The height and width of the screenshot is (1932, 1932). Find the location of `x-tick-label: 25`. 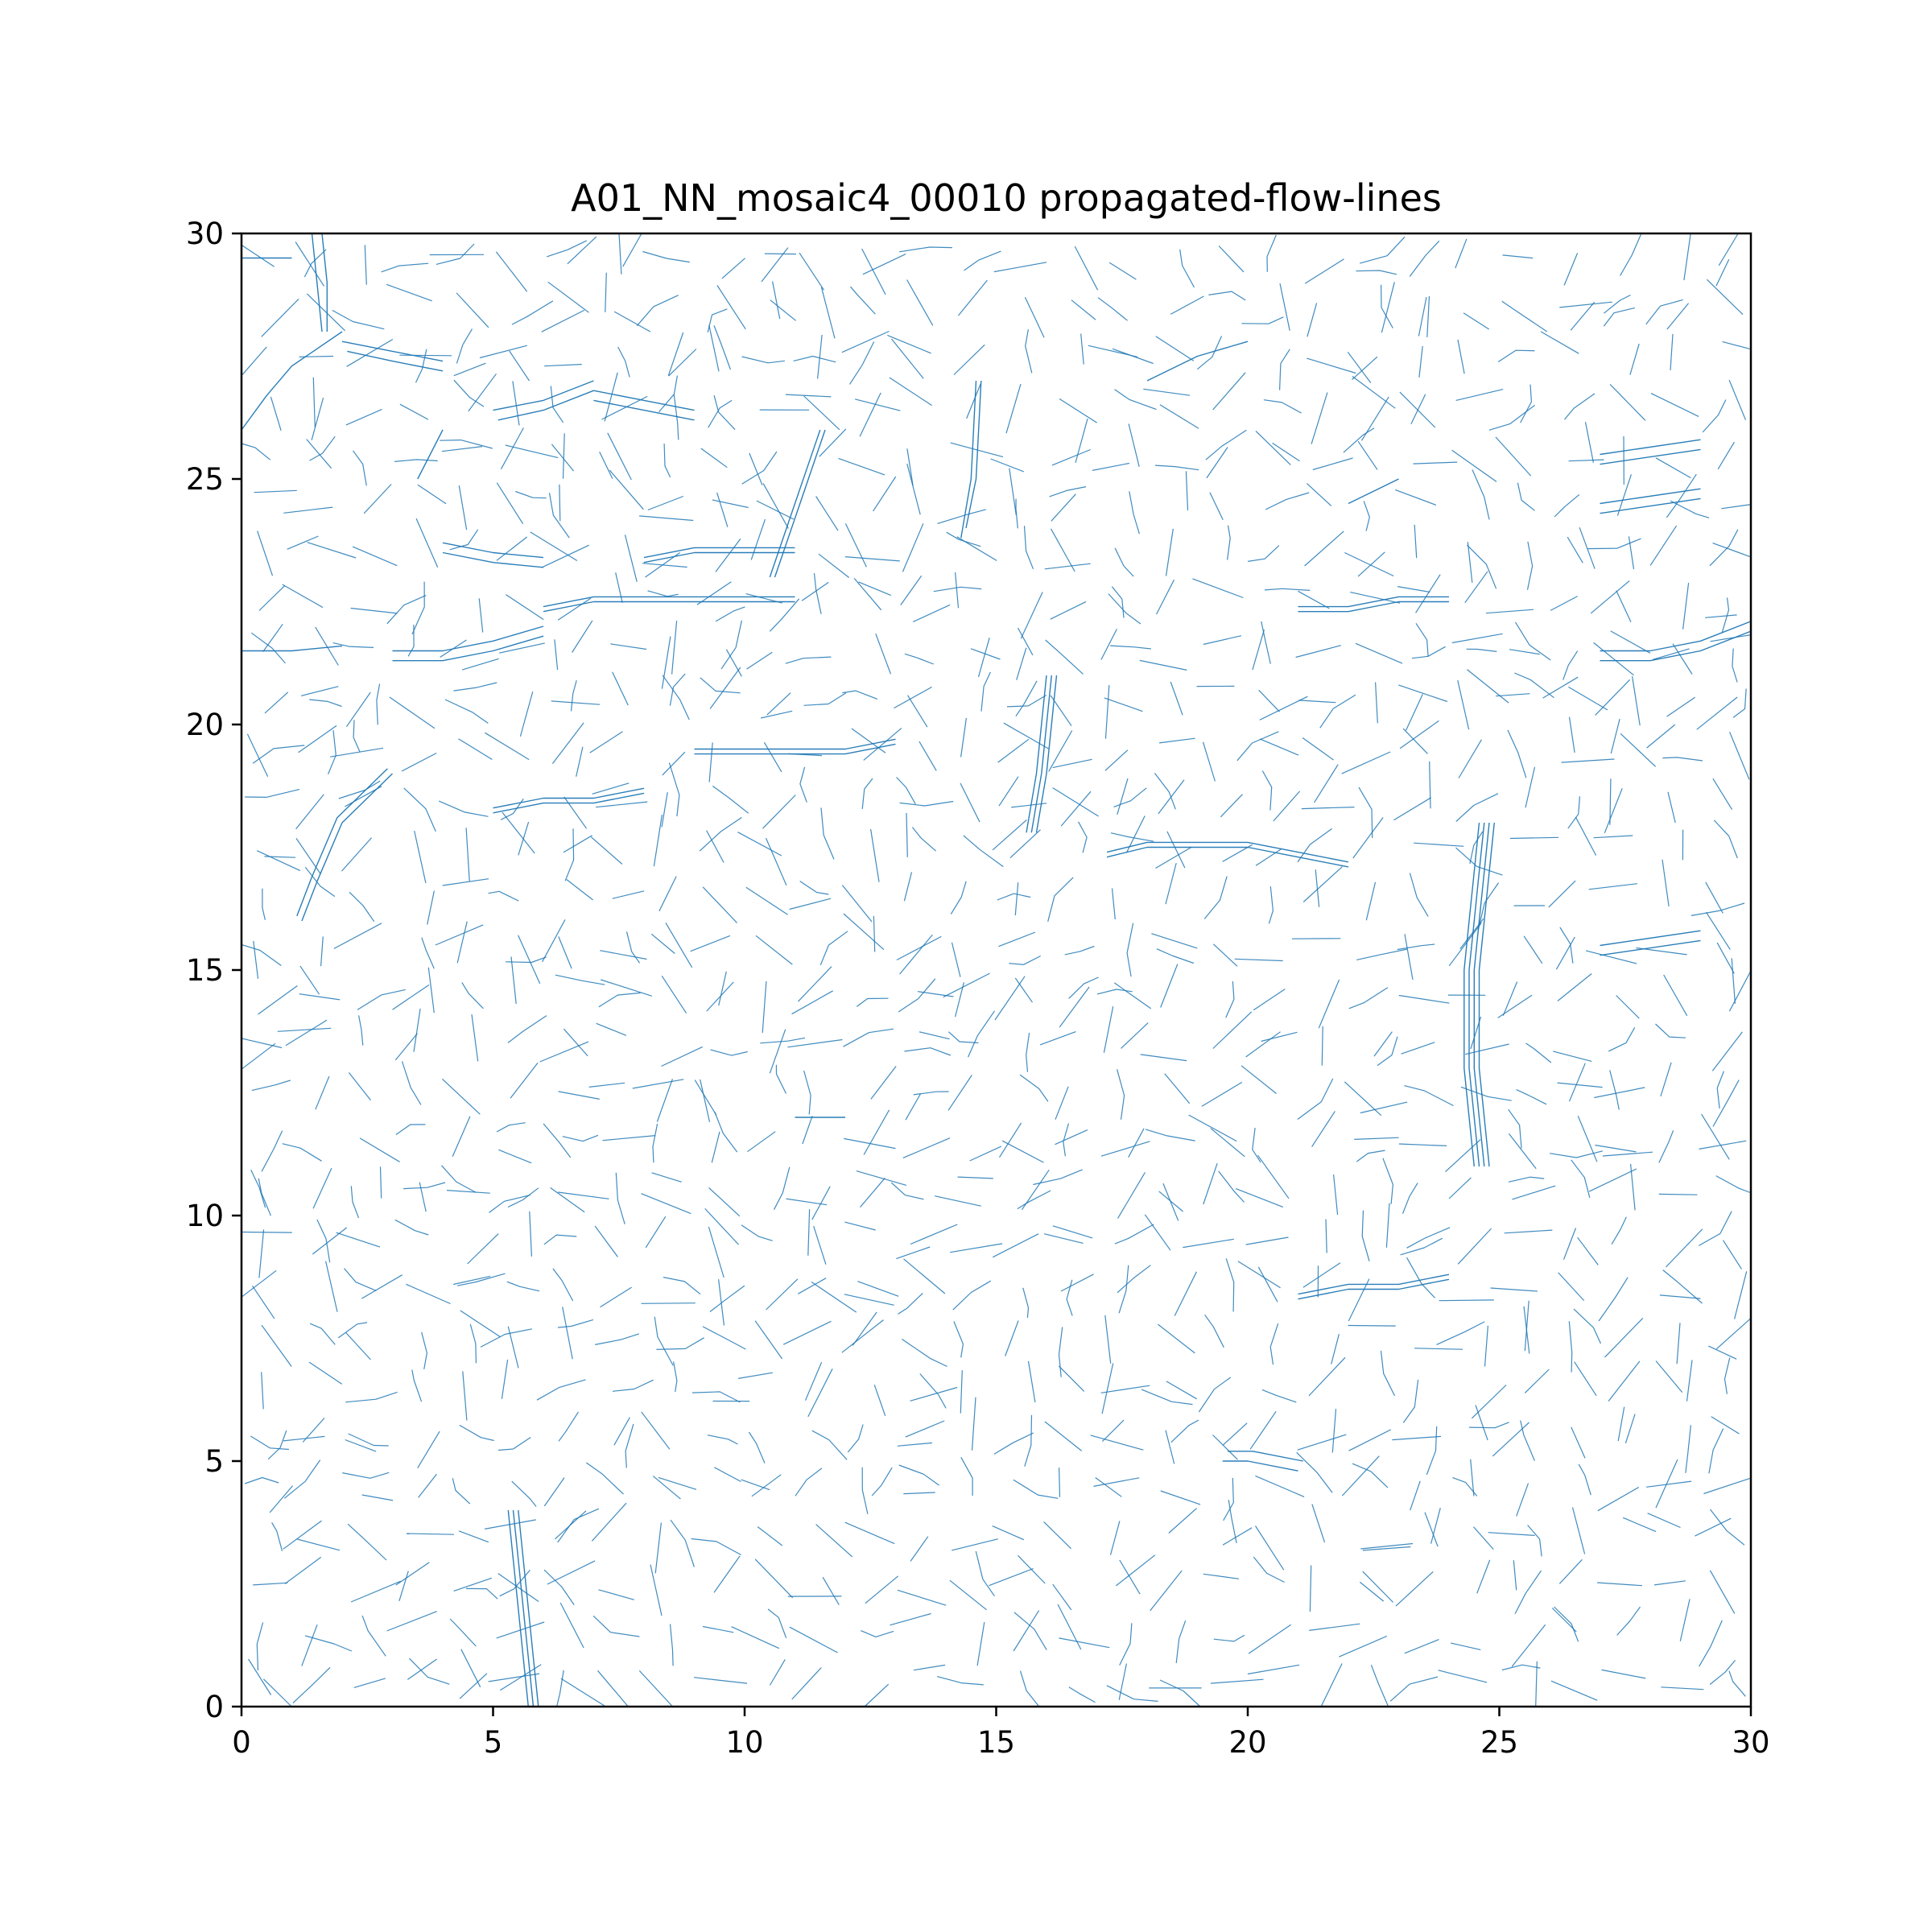

x-tick-label: 25 is located at coordinates (1499, 1742).